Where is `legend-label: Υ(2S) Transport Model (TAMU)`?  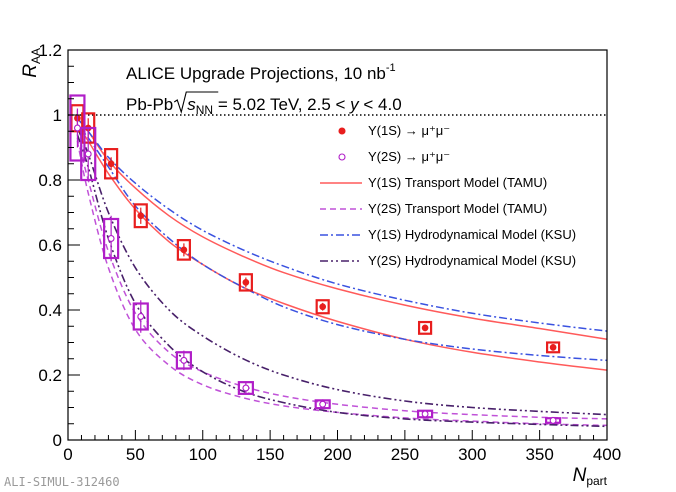
legend-label: Υ(2S) Transport Model (TAMU) is located at coordinates (457, 208).